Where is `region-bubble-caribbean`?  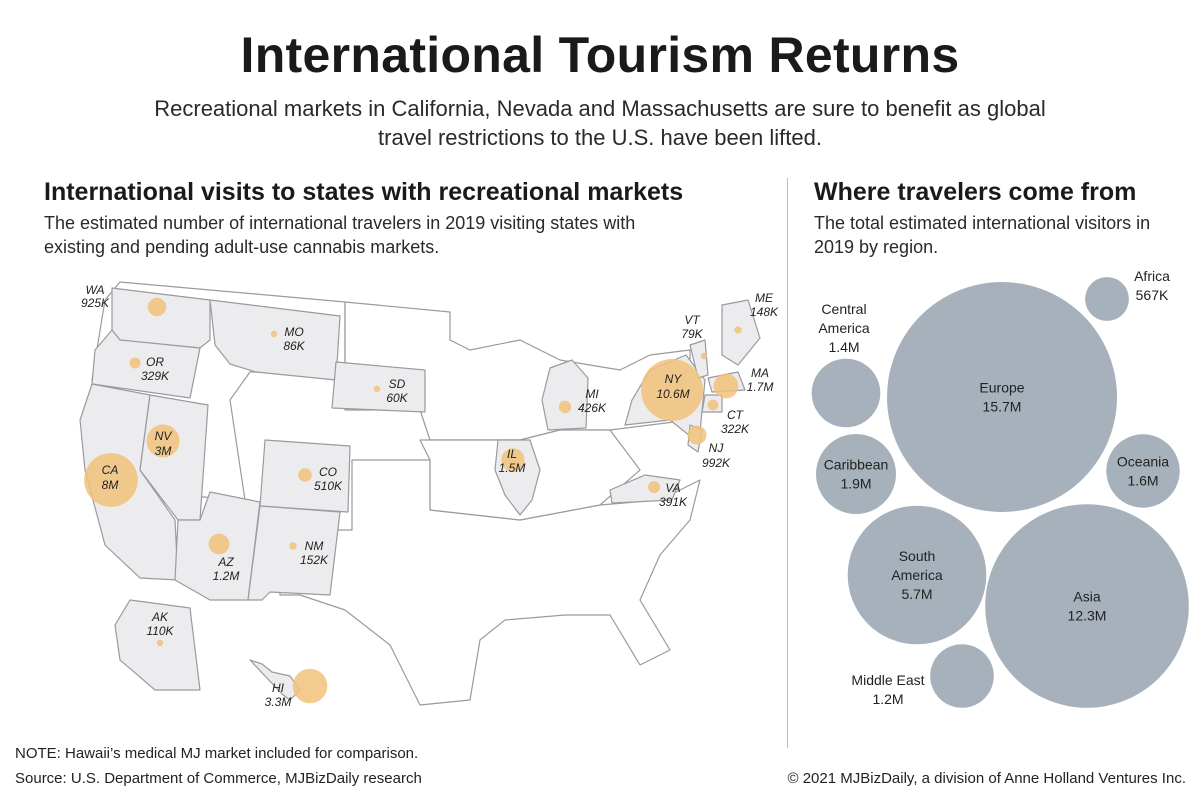 region-bubble-caribbean is located at coordinates (856, 474).